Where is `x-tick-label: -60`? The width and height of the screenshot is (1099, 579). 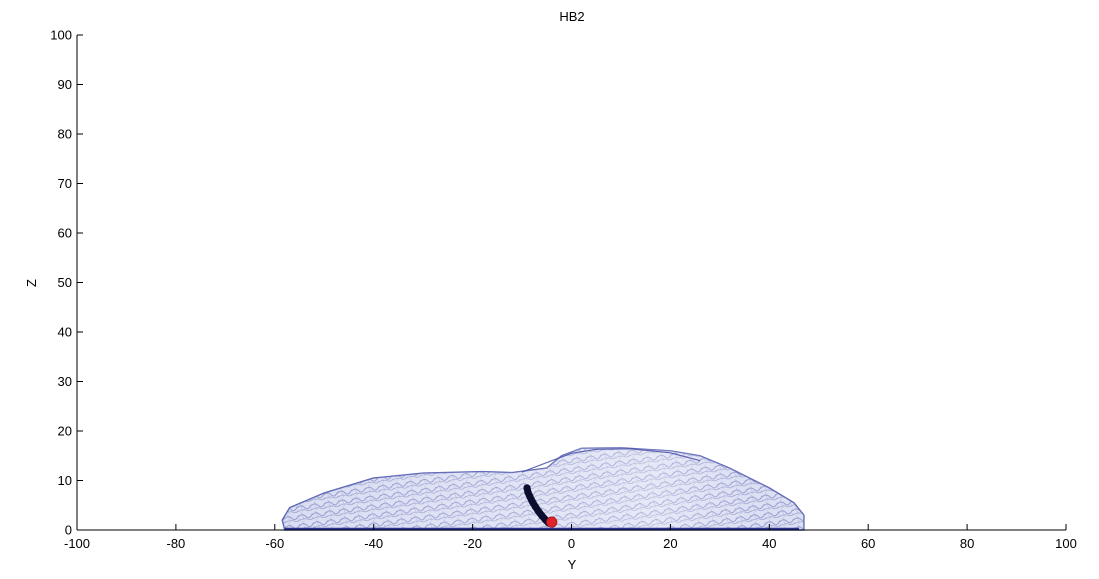 x-tick-label: -60 is located at coordinates (274, 543).